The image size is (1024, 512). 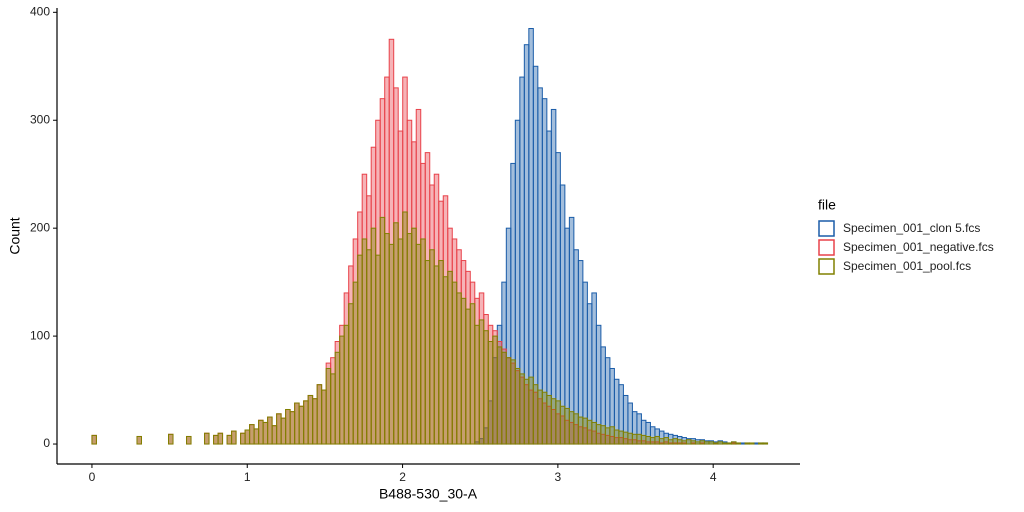 What do you see at coordinates (826, 228) in the screenshot?
I see `legend-key` at bounding box center [826, 228].